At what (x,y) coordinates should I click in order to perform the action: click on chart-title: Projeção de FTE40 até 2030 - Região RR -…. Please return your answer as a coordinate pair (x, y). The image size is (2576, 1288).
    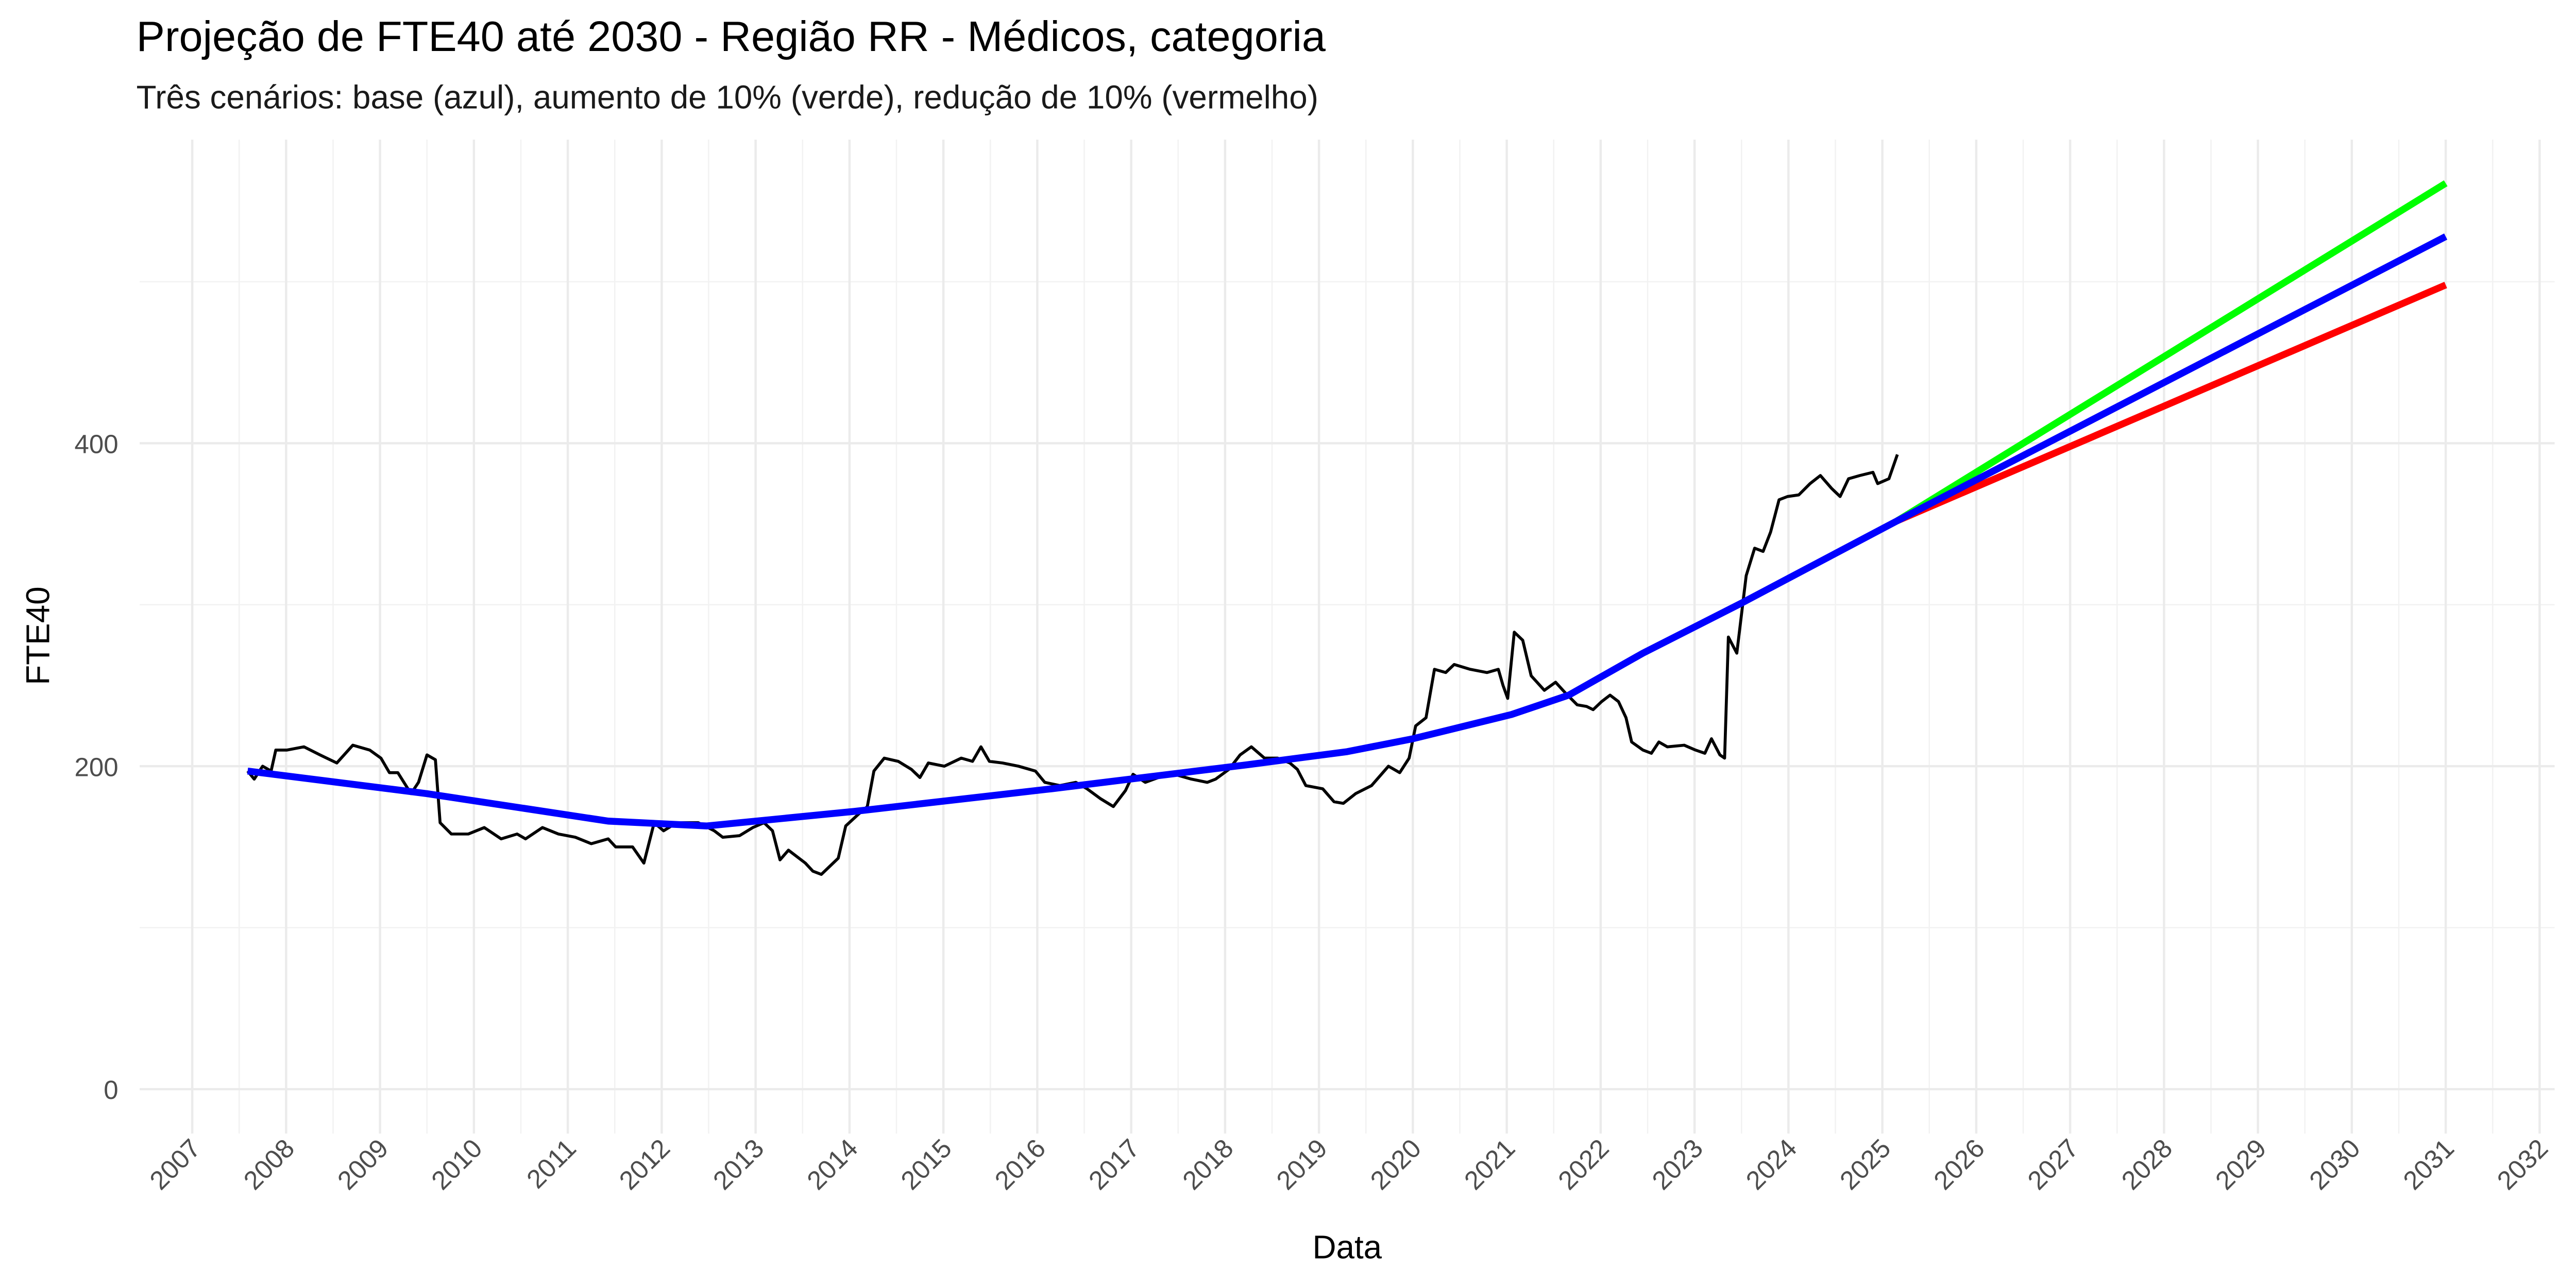
    Looking at the image, I should click on (731, 36).